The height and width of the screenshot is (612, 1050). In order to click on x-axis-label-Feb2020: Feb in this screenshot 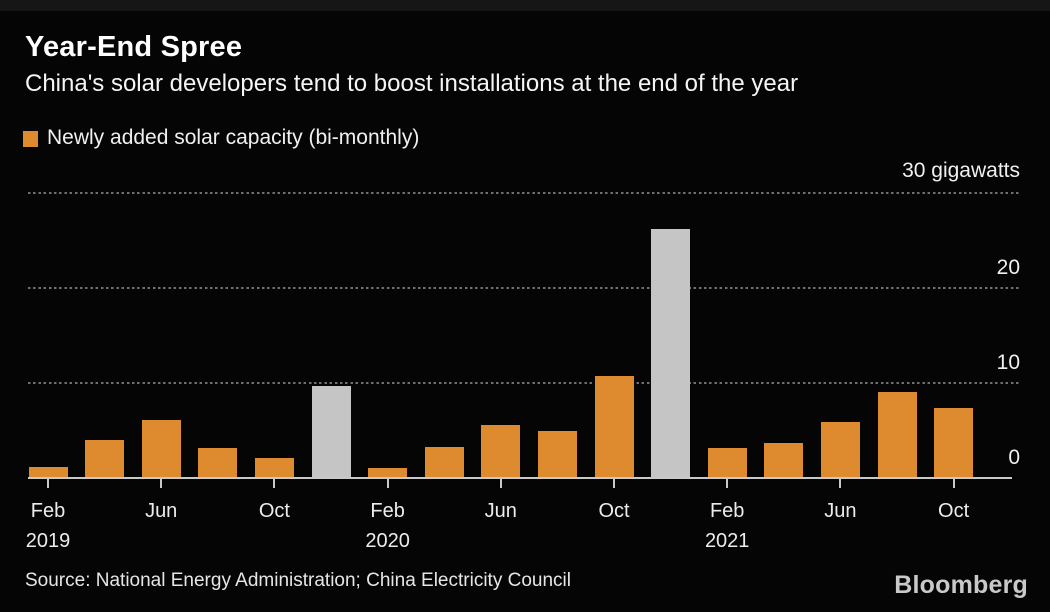, I will do `click(387, 511)`.